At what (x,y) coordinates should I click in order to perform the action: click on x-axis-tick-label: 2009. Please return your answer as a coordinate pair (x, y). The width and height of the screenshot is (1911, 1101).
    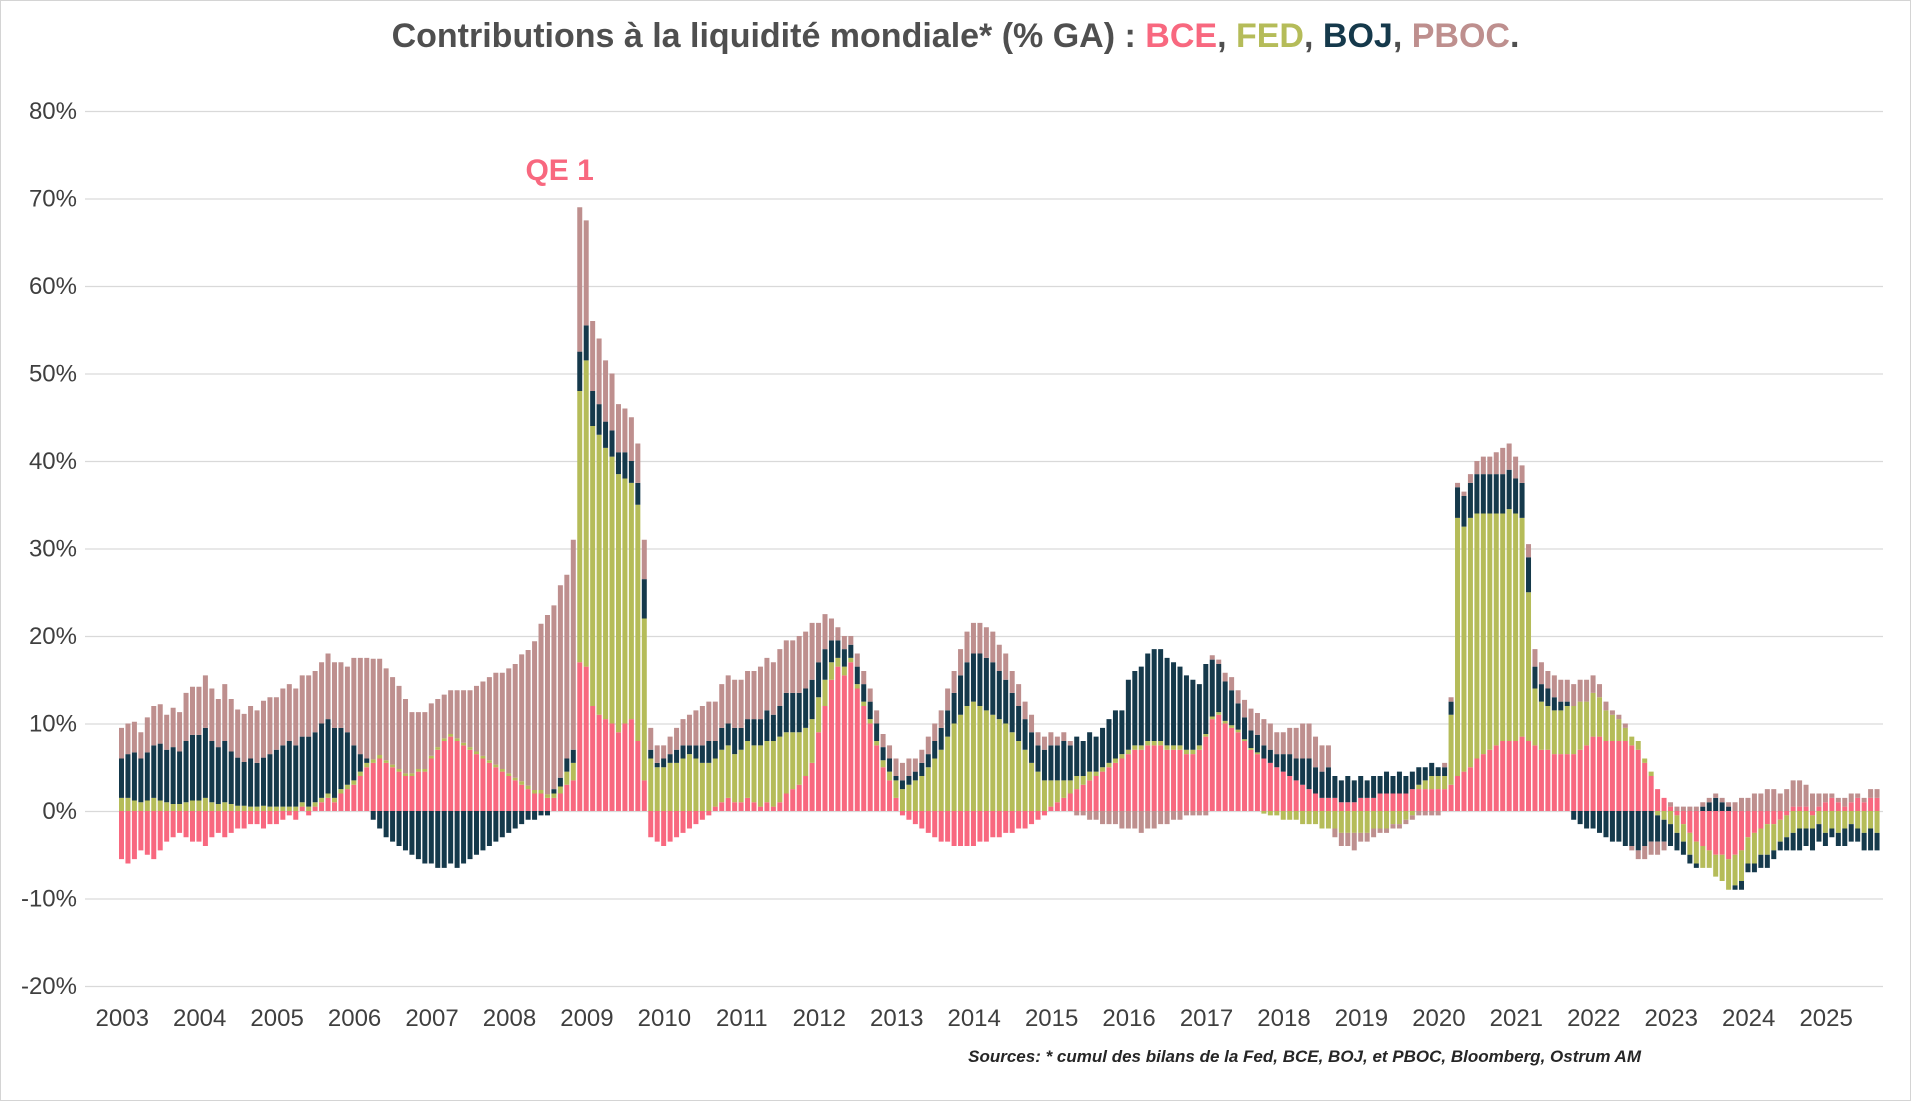
    Looking at the image, I should click on (586, 1018).